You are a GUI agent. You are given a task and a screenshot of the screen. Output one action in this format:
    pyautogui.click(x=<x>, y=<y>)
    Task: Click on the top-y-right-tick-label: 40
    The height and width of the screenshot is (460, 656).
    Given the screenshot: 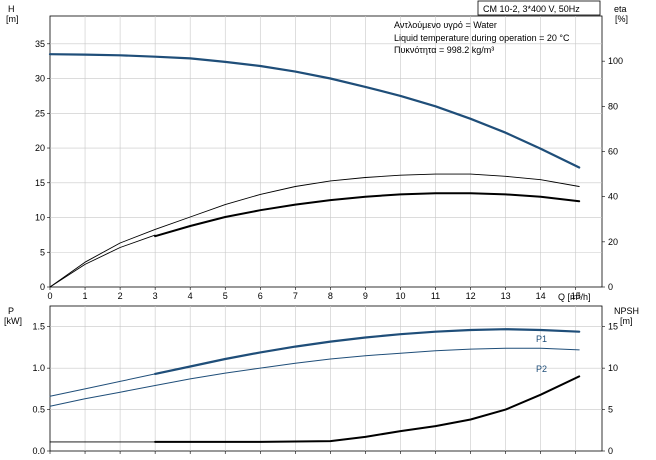 What is the action you would take?
    pyautogui.click(x=613, y=197)
    